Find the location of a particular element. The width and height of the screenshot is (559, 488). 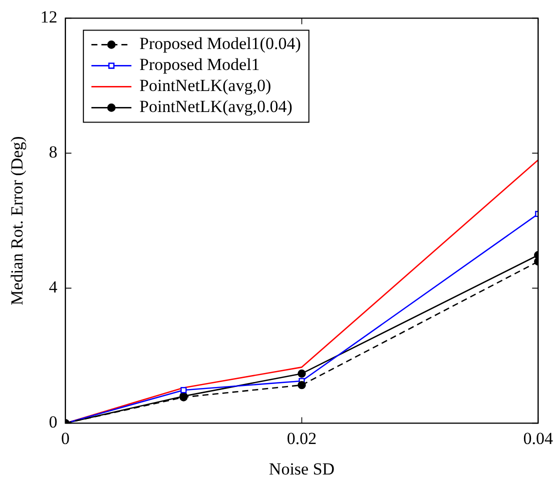

legend-label: PointNetLK(avg,0) is located at coordinates (205, 86).